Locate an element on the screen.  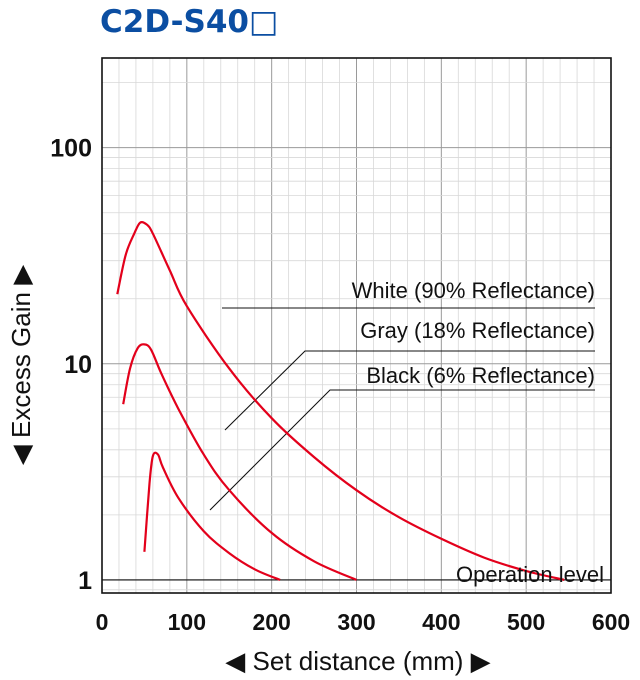
operation-level-label: Operation level is located at coordinates (530, 574).